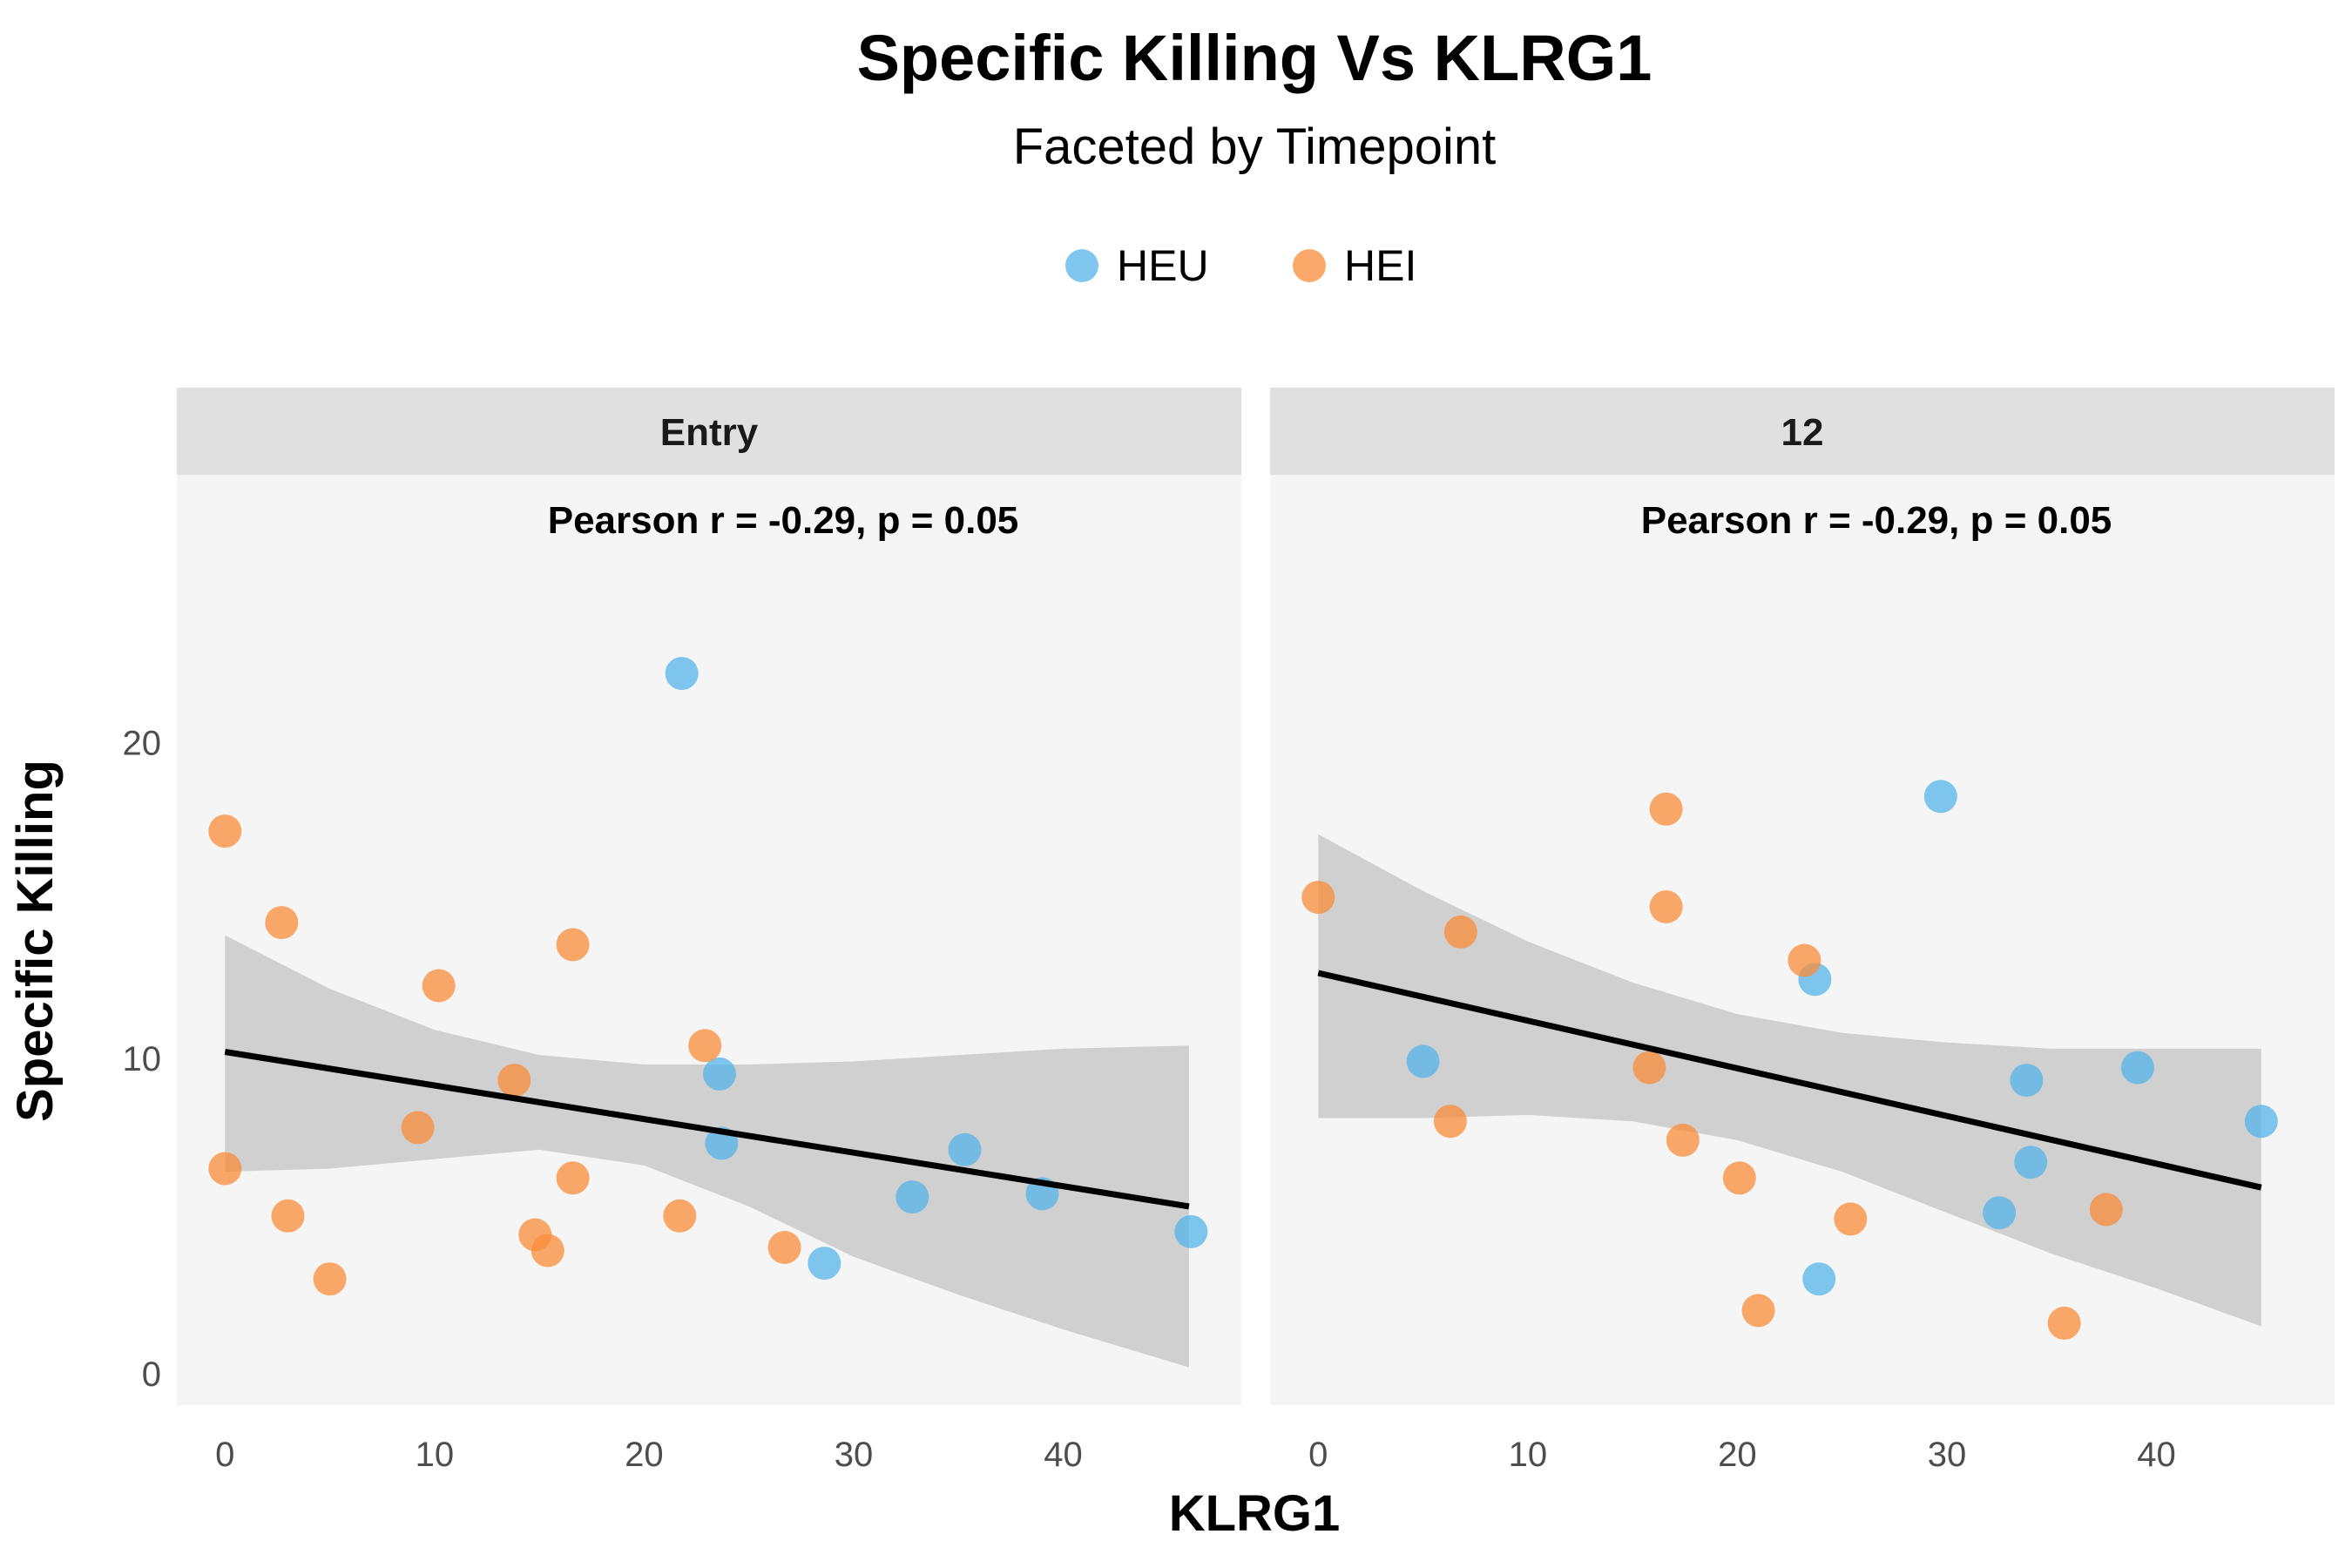 The image size is (2352, 1568). What do you see at coordinates (1380, 265) in the screenshot?
I see `legend-label: HEI` at bounding box center [1380, 265].